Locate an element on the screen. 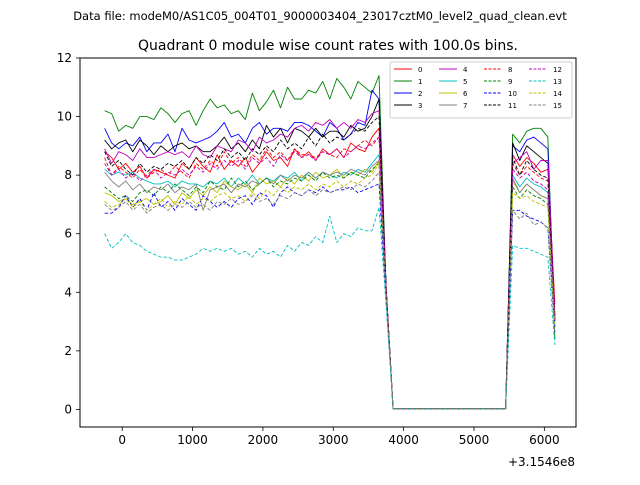 Image resolution: width=640 pixels, height=485 pixels. legend-label-9: 9 is located at coordinates (510, 82).